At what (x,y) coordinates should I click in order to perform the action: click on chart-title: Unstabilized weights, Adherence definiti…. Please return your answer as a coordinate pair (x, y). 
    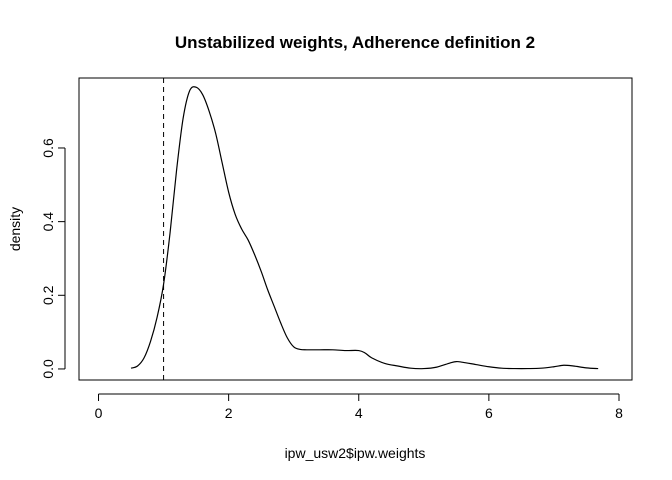
    Looking at the image, I should click on (355, 42).